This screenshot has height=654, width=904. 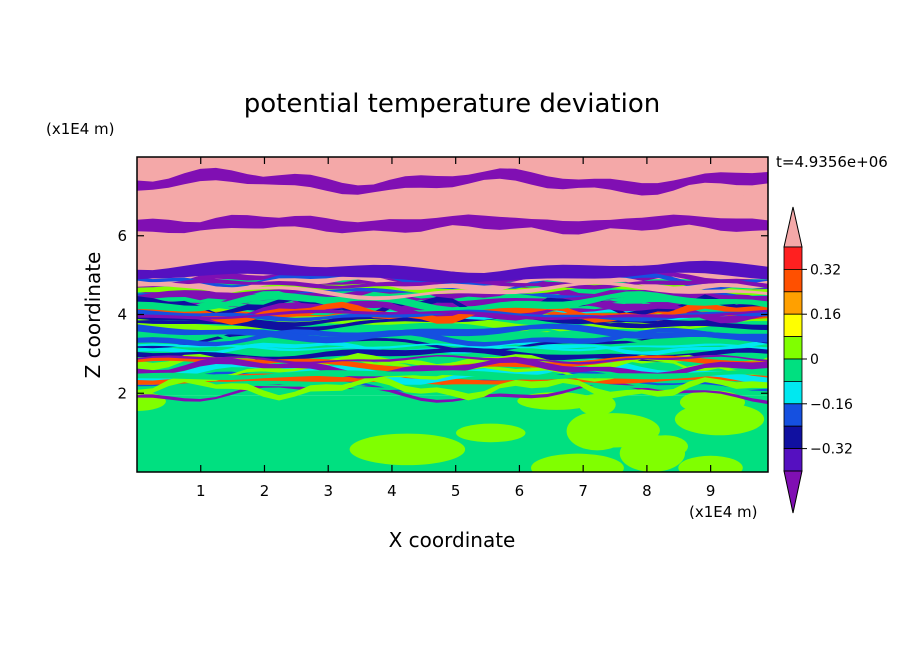 What do you see at coordinates (452, 104) in the screenshot?
I see `chart-title: potential temperature deviation` at bounding box center [452, 104].